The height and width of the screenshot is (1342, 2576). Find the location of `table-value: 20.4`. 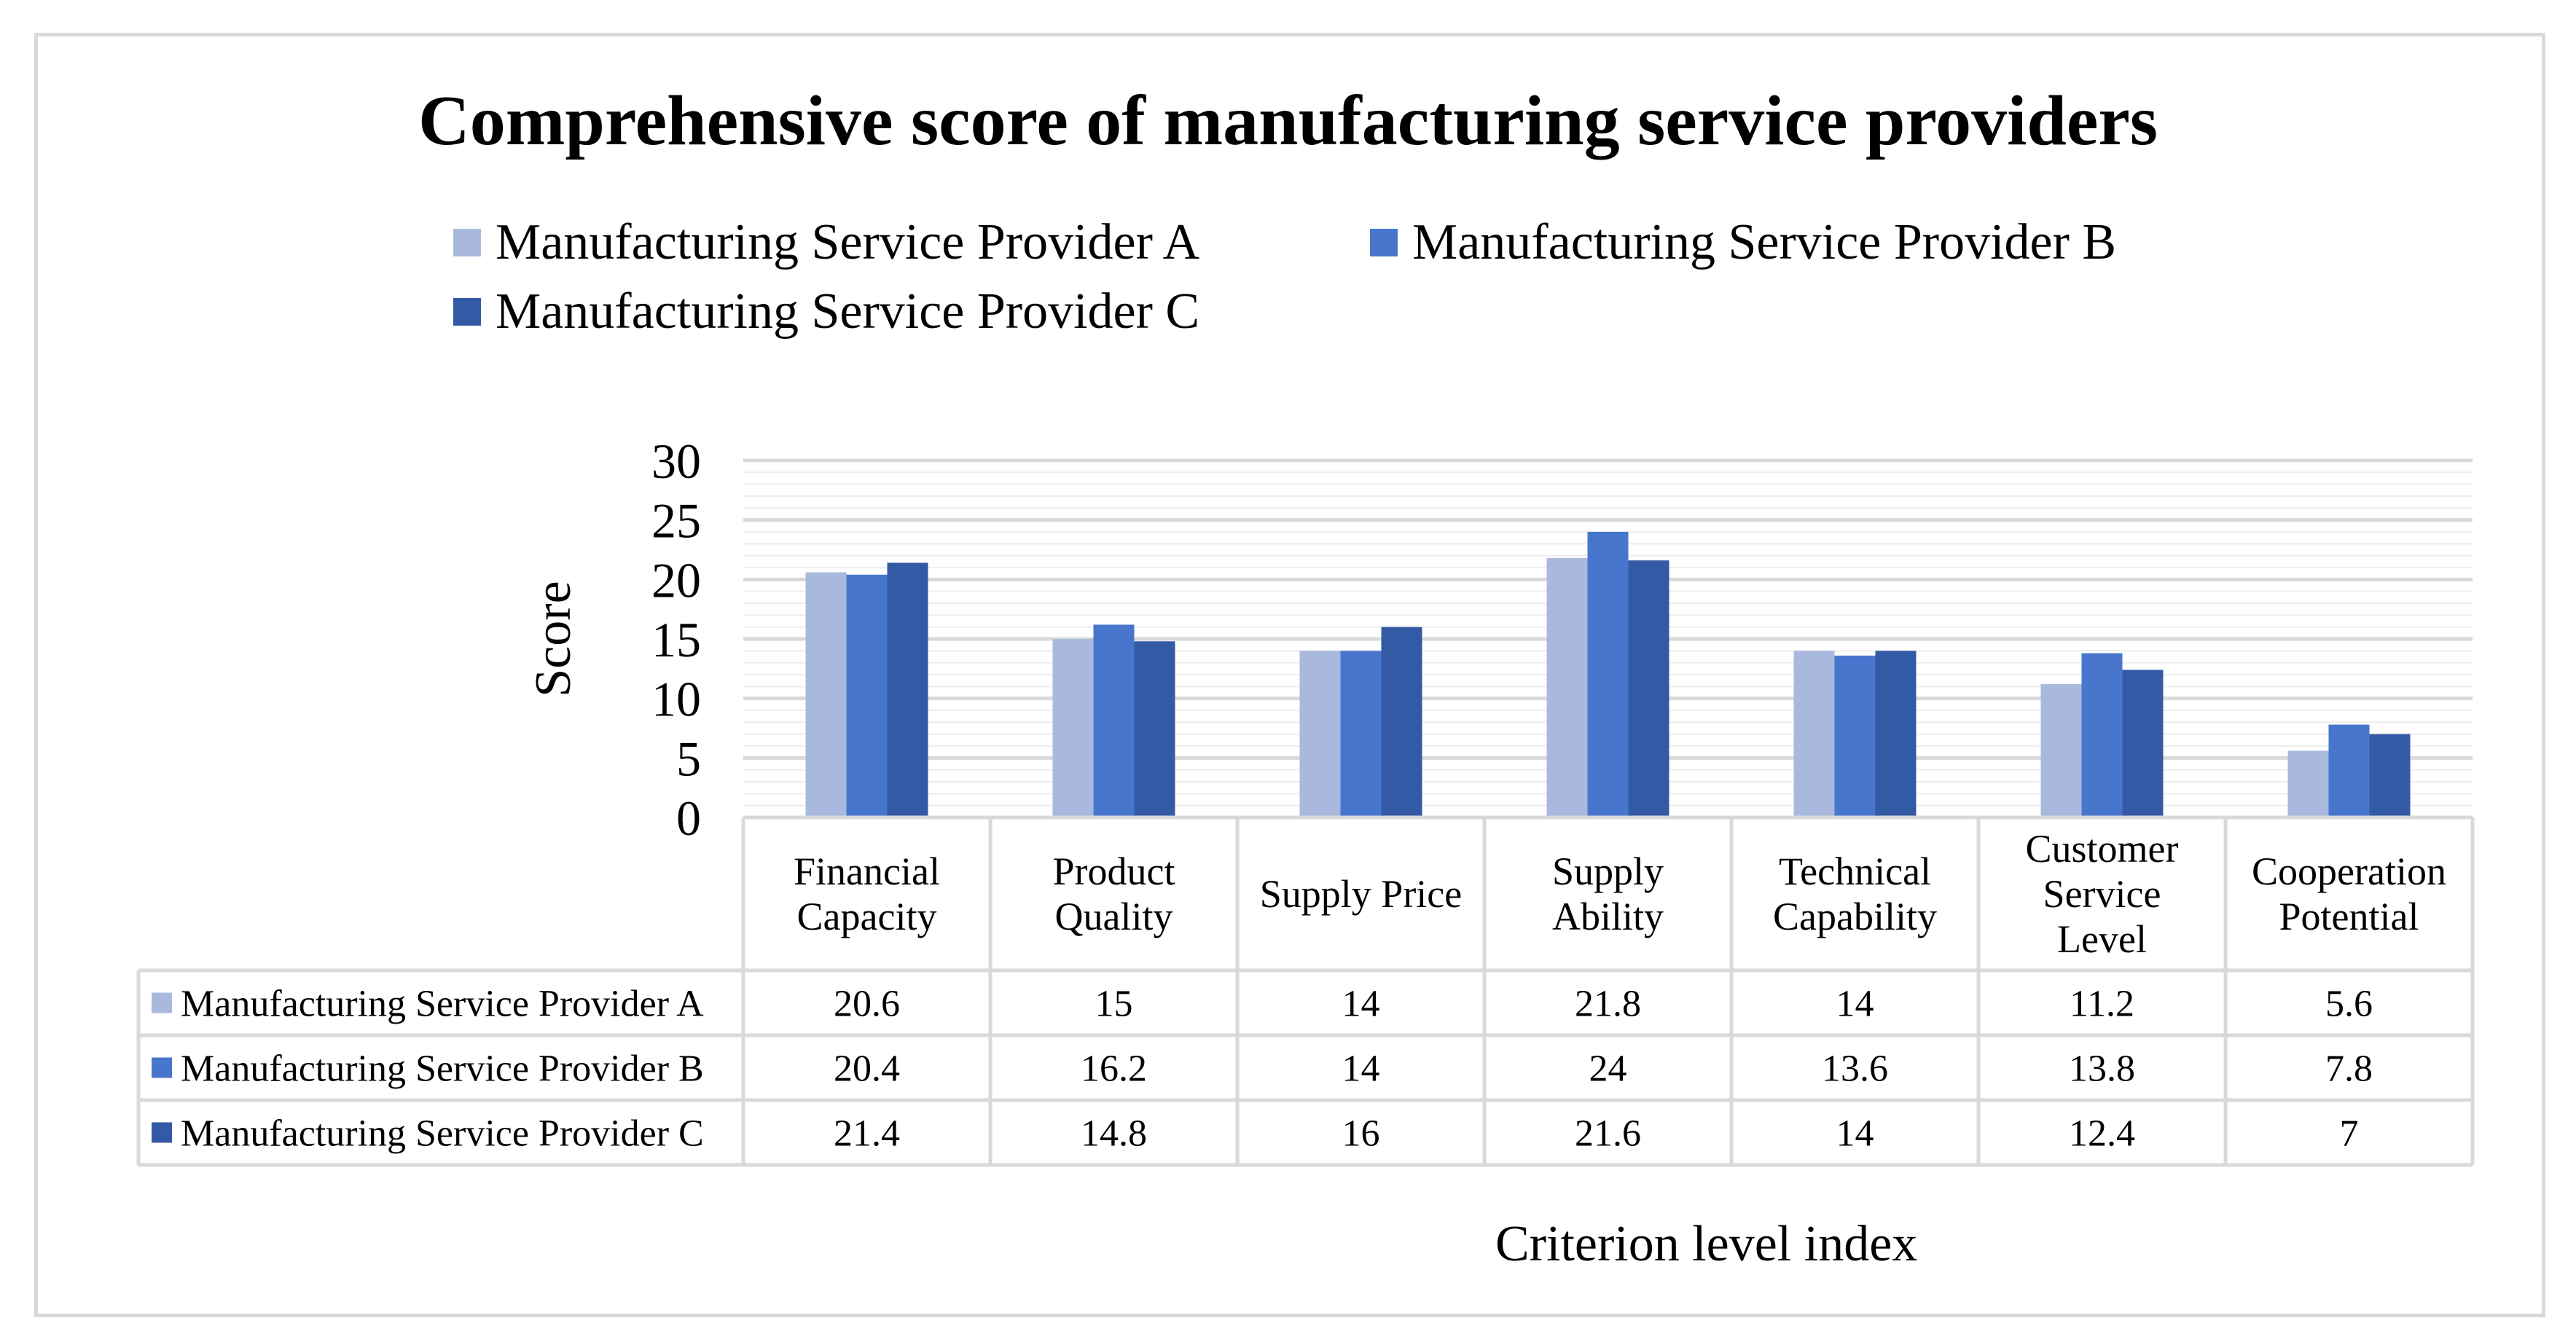

table-value: 20.4 is located at coordinates (867, 1069).